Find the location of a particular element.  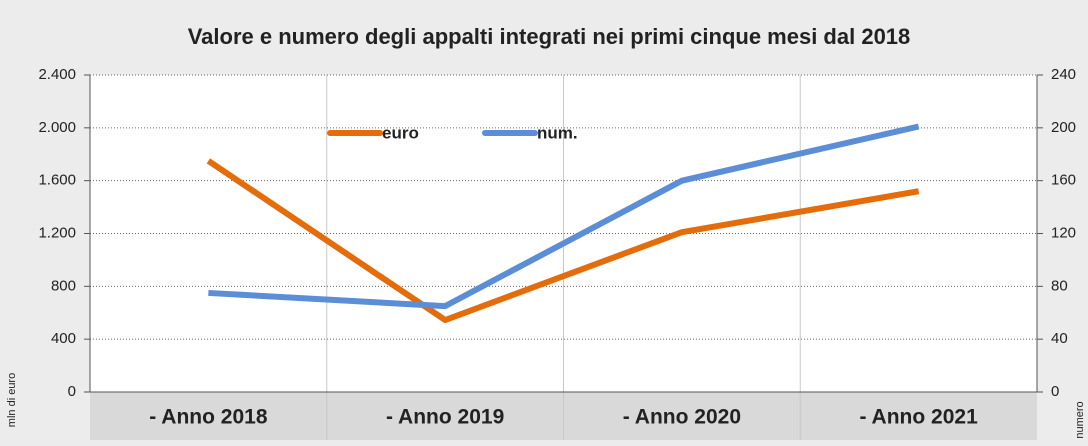

y-tick-label: 2.400 is located at coordinates (57, 74).